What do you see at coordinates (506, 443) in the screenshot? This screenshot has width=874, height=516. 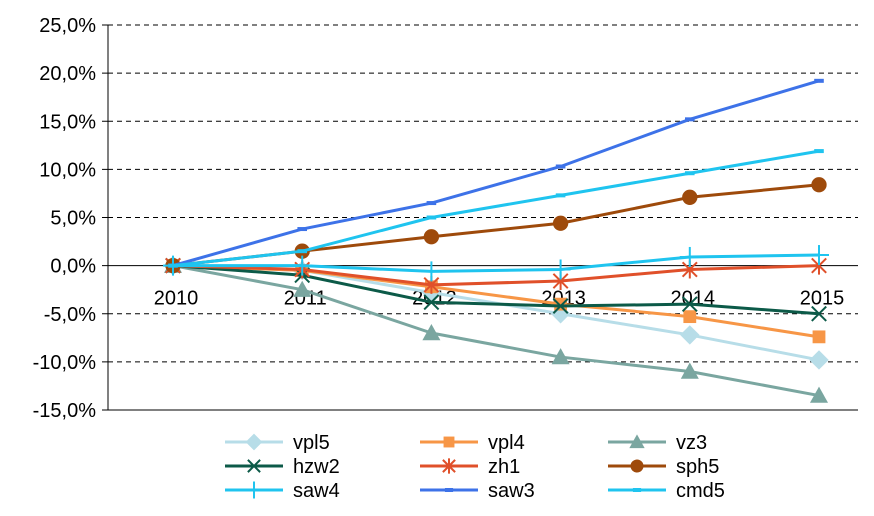 I see `legend-label: vpl4` at bounding box center [506, 443].